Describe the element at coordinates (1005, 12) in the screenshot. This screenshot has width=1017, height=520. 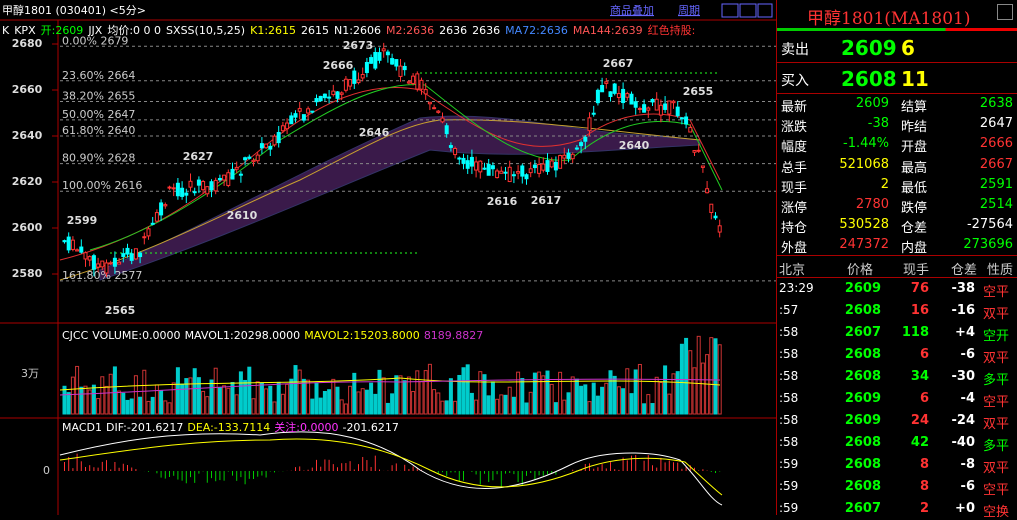
I see `close-button` at that location.